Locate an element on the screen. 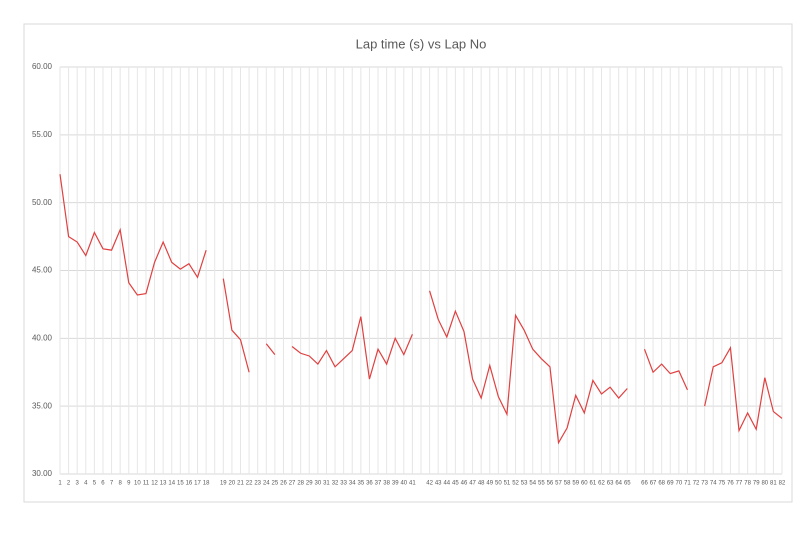  x-tick-label: 40 is located at coordinates (403, 484).